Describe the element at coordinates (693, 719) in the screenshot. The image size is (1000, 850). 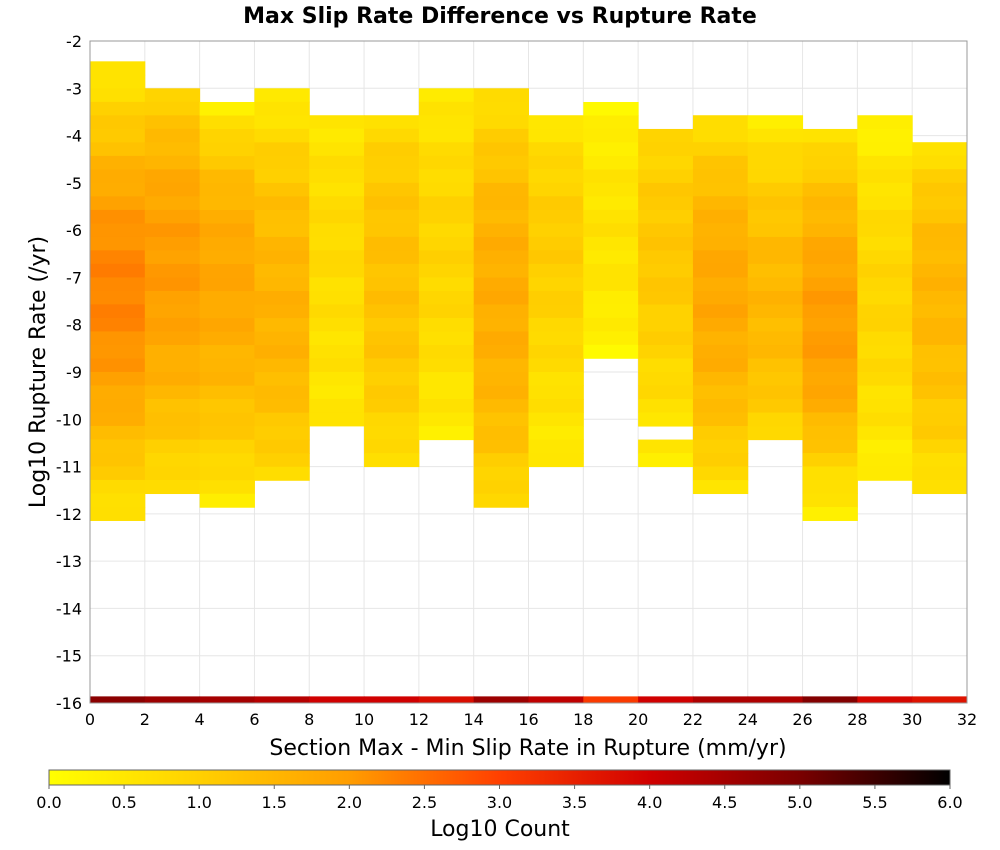
I see `x-tick-label: 22` at that location.